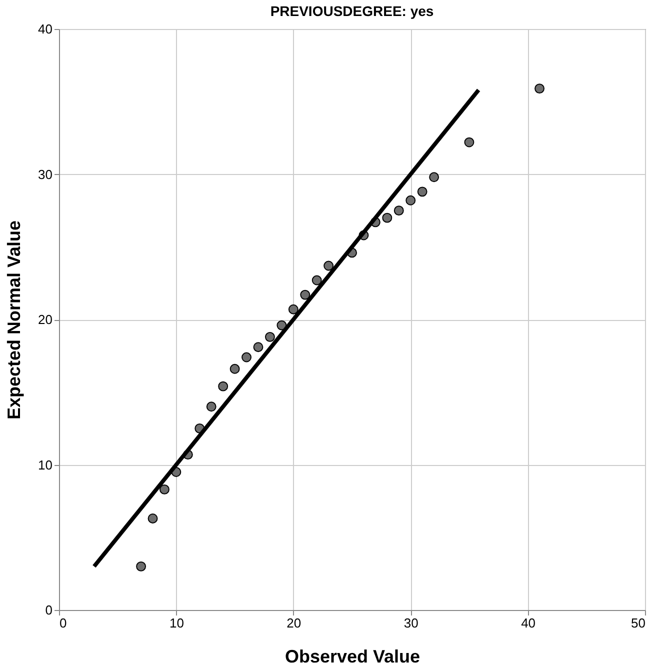 This screenshot has height=671, width=651. I want to click on x-tick-label: 0, so click(63, 623).